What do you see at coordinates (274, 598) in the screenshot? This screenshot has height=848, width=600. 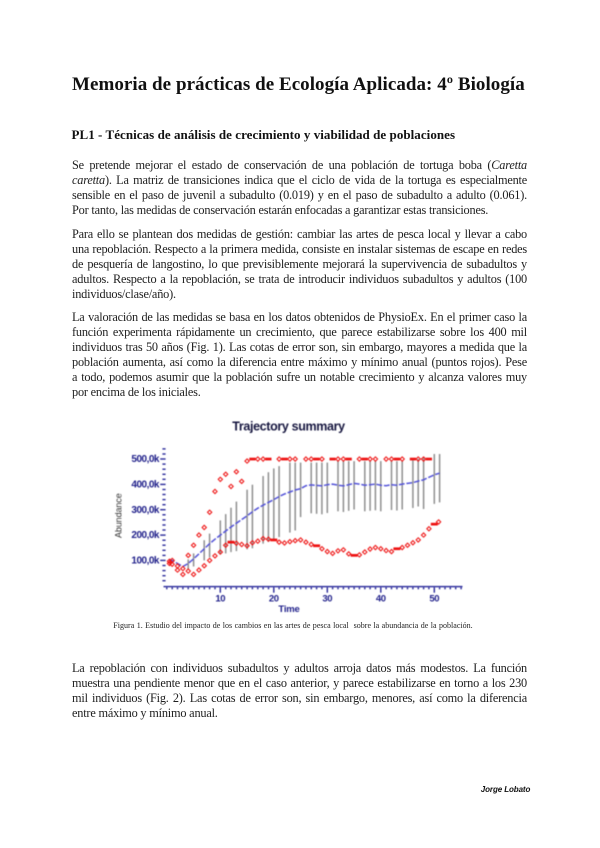 I see `svg-text: 20` at bounding box center [274, 598].